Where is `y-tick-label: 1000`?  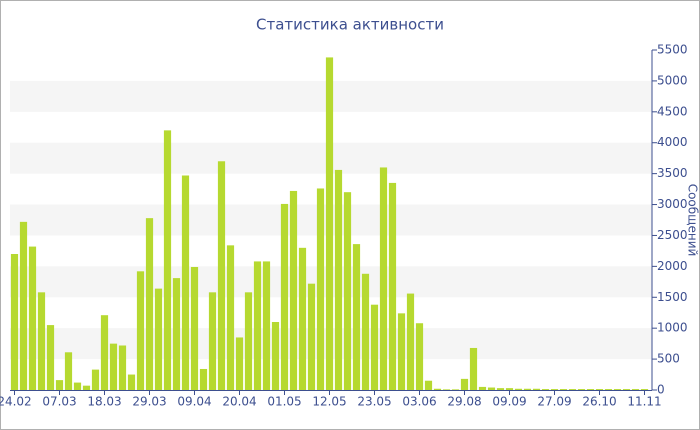
y-tick-label: 1000 is located at coordinates (672, 328).